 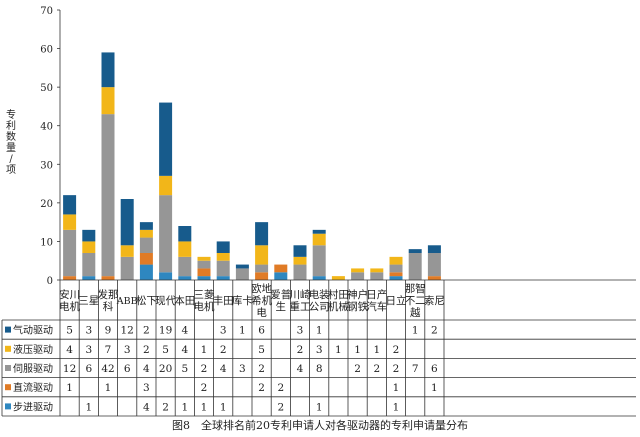 I want to click on figure-caption: 图8 全球排名前20专利申请人对各驱动器的专利申请量分布, so click(x=320, y=425).